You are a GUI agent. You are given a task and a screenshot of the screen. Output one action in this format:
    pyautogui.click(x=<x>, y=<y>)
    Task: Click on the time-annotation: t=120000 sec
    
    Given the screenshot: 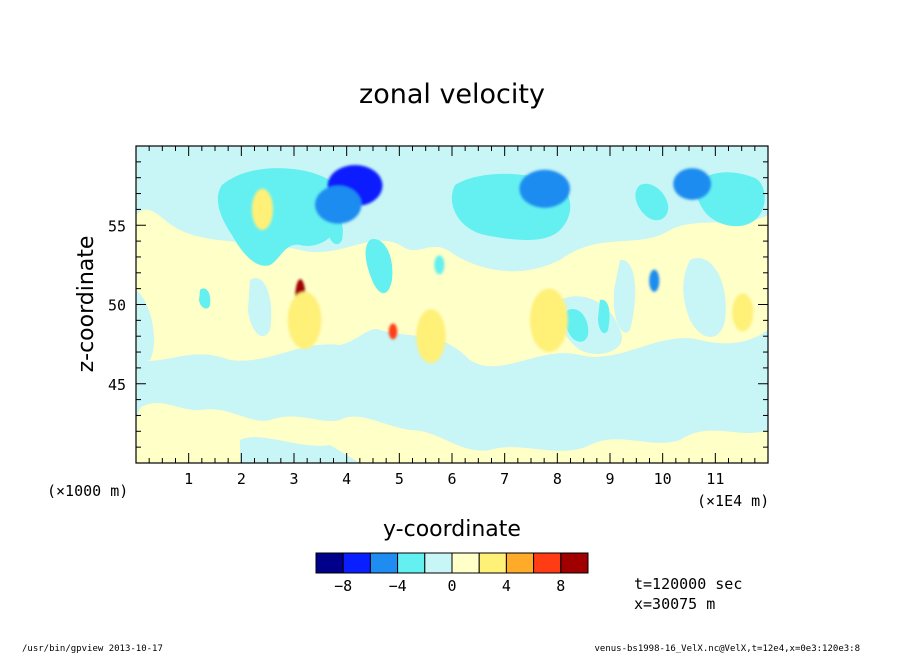 What is the action you would take?
    pyautogui.click(x=688, y=584)
    